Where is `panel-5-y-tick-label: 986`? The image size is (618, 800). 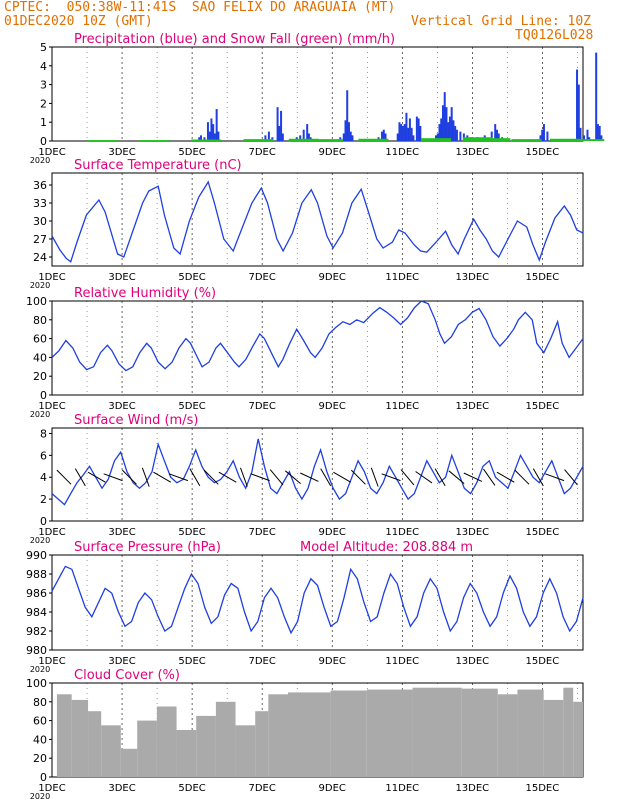 panel-5-y-tick-label: 986 is located at coordinates (36, 593).